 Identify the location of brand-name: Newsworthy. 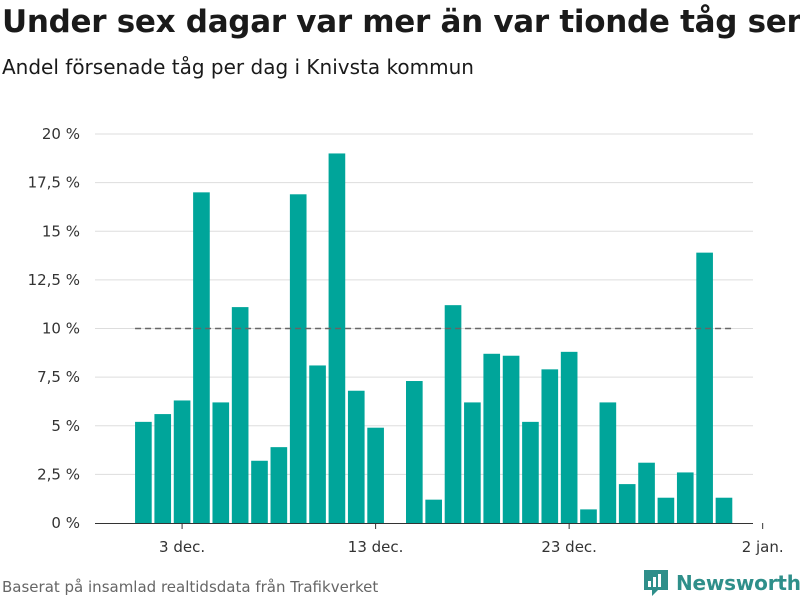
(738, 583).